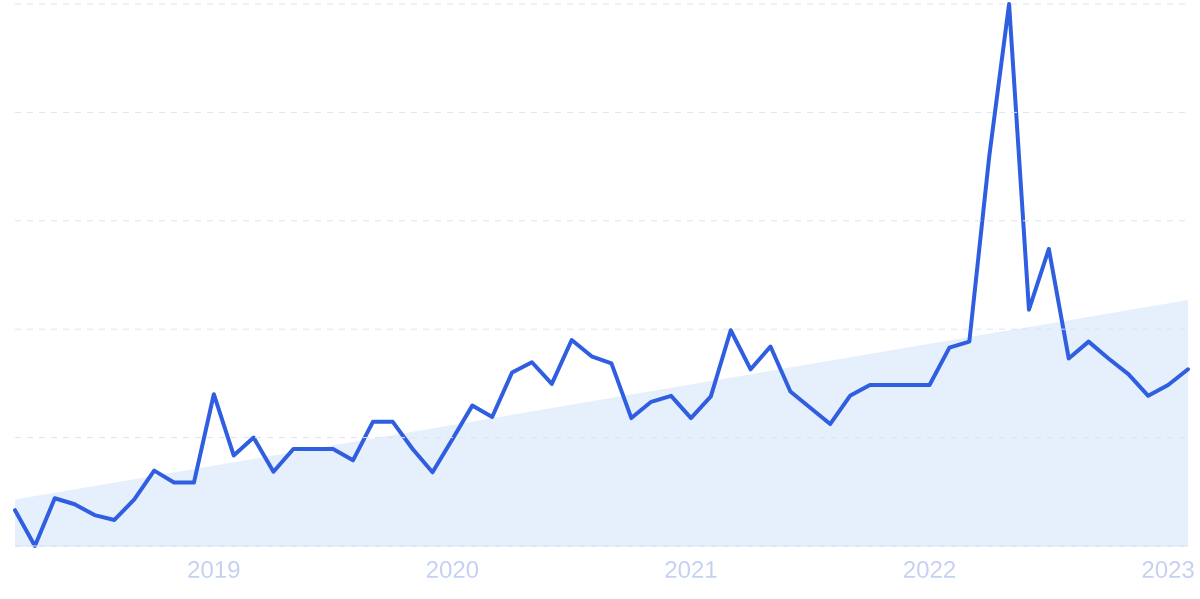 The width and height of the screenshot is (1200, 599). What do you see at coordinates (214, 570) in the screenshot?
I see `x-tick-label: 2019` at bounding box center [214, 570].